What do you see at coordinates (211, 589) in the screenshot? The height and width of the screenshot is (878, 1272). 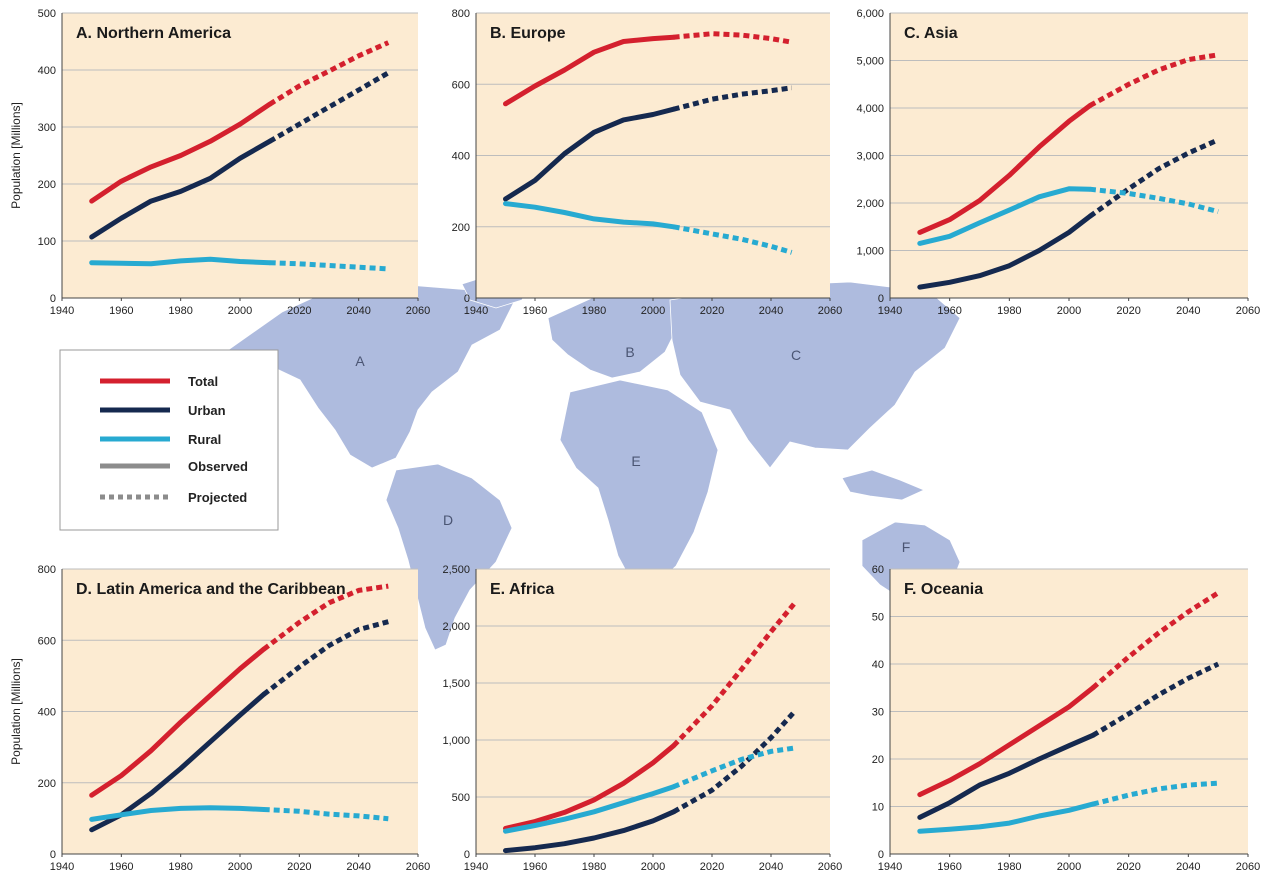 I see `chart-title: D. Latin America and the Caribbean` at bounding box center [211, 589].